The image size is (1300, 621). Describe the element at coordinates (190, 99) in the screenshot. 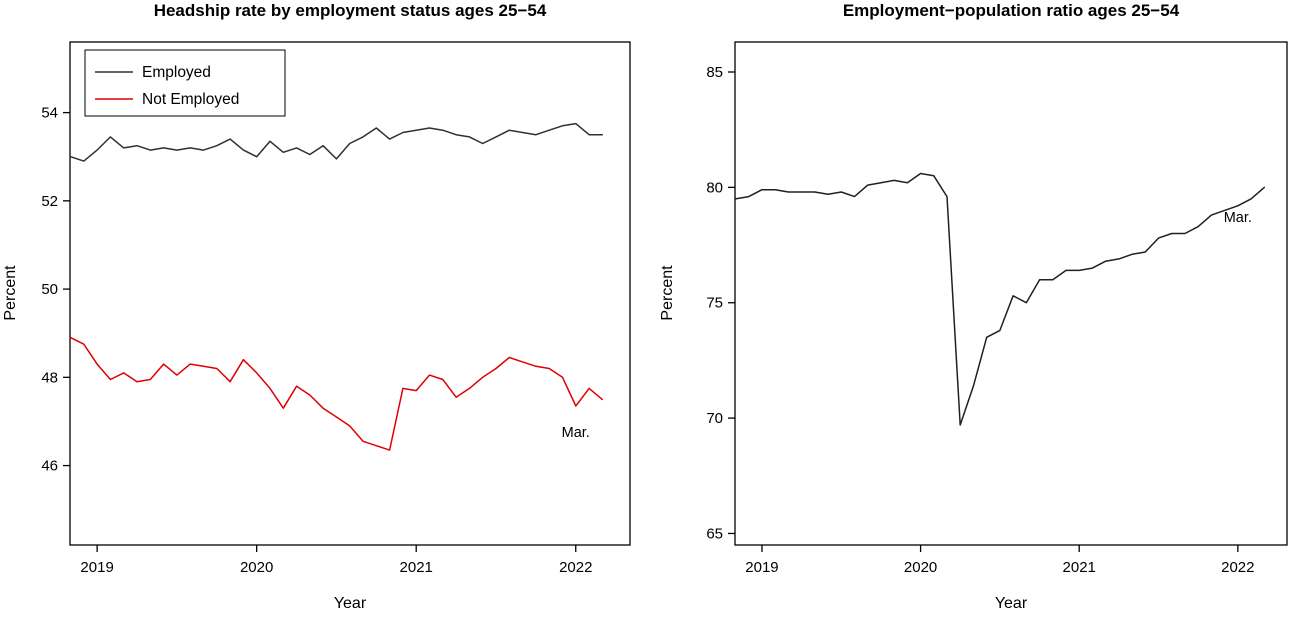

I see `legend-label-not-employed: Not Employed` at that location.